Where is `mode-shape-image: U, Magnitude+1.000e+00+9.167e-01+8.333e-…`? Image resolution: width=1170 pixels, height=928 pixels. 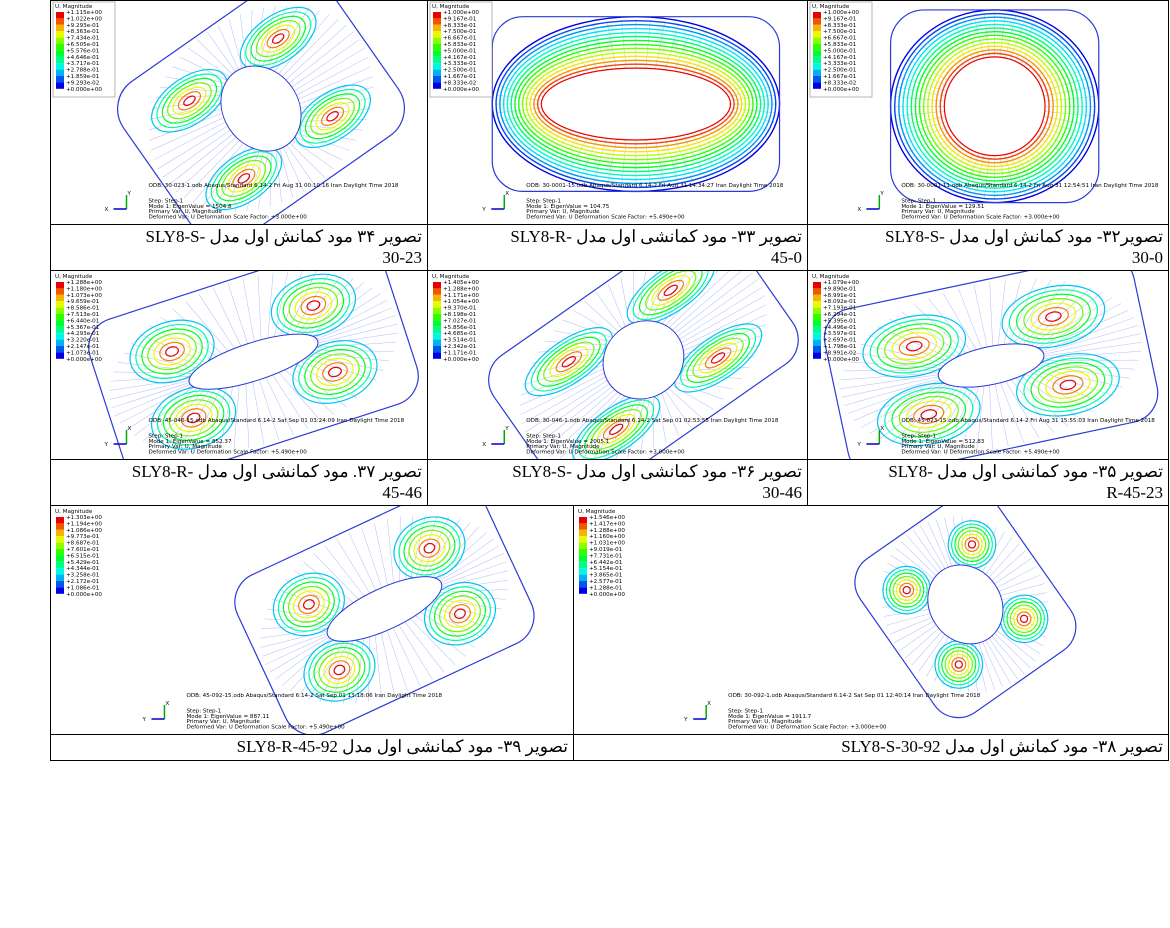 mode-shape-image: U, Magnitude+1.000e+00+9.167e-01+8.333e-… is located at coordinates (606, 111).